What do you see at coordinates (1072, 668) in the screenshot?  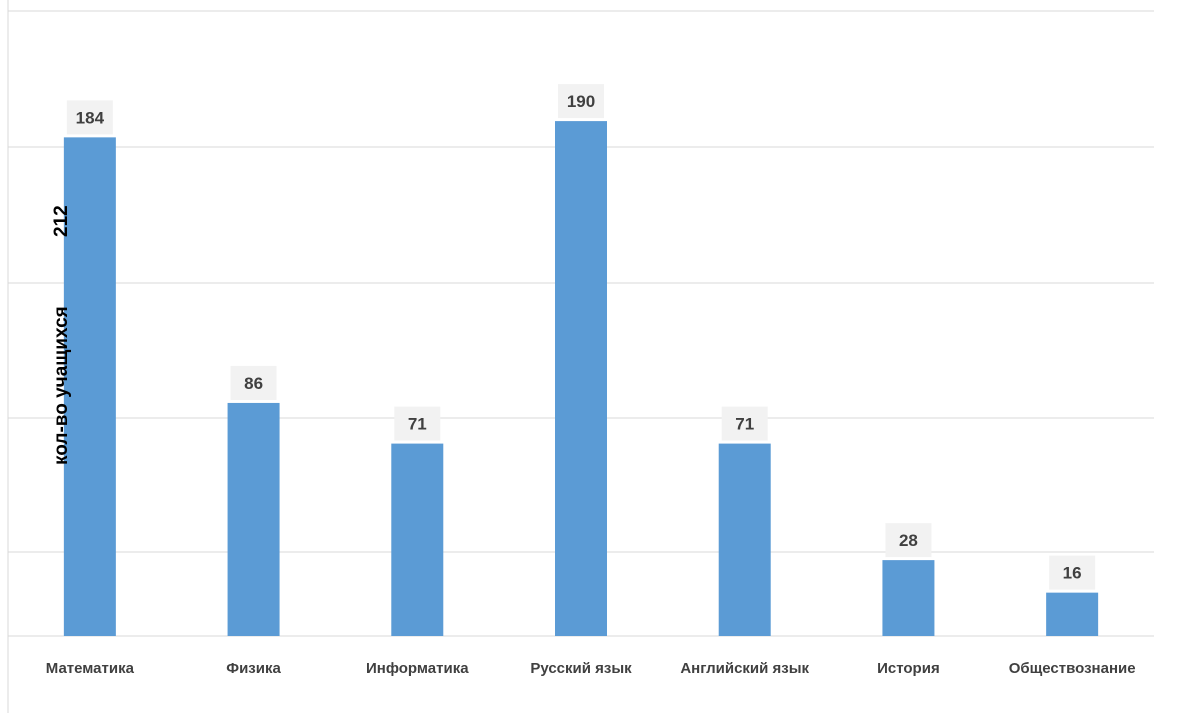 I see `x-tick-label: Обществознание` at bounding box center [1072, 668].